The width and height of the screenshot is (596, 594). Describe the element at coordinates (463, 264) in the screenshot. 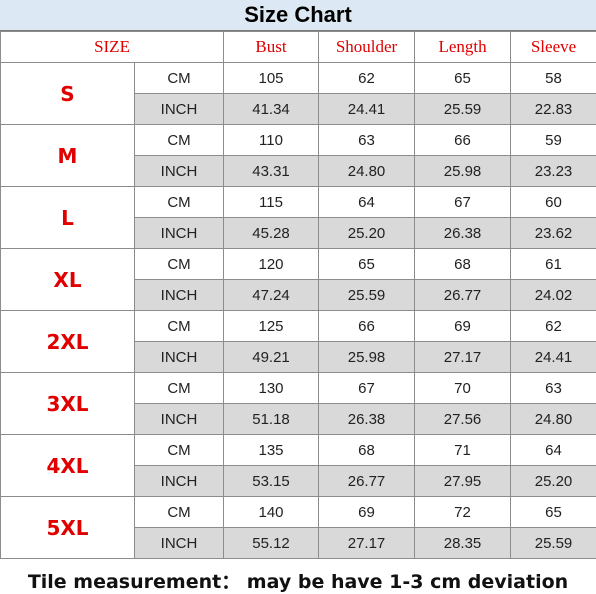

I see `length-cell: 68` at that location.